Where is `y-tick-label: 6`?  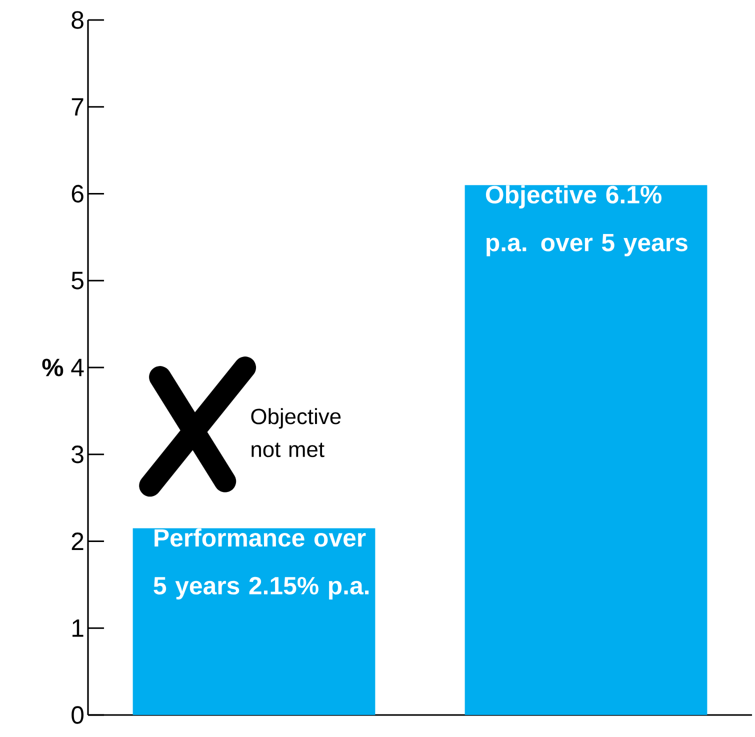
y-tick-label: 6 is located at coordinates (78, 193).